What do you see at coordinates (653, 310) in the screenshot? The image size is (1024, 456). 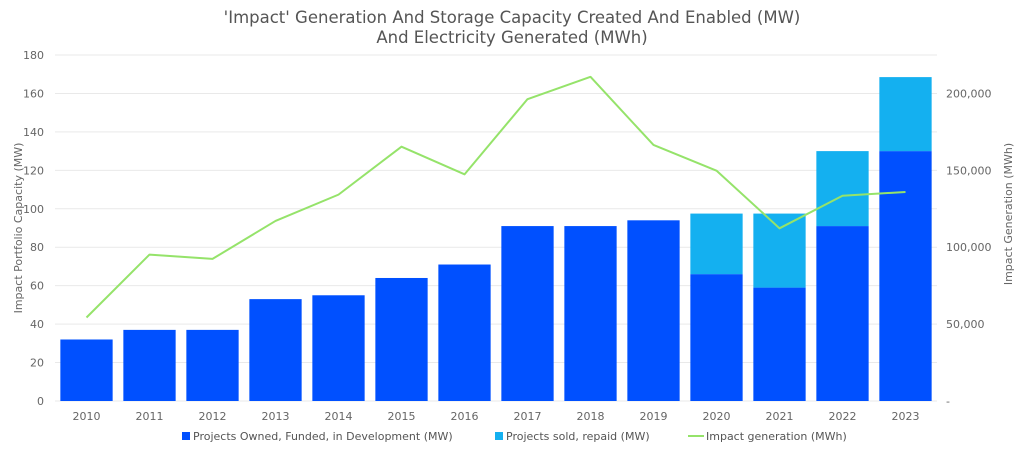 I see `bar-owned-2019` at bounding box center [653, 310].